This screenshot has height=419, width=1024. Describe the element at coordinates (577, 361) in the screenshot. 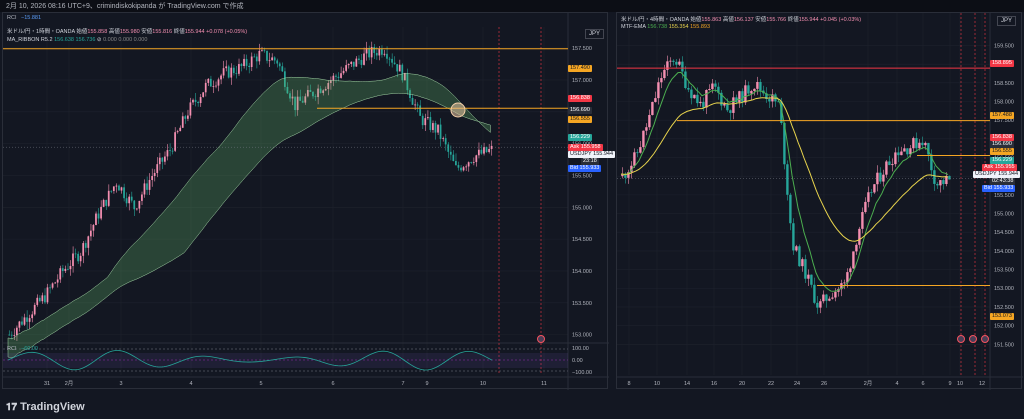

I see `rci-axis-label: 0.00` at that location.